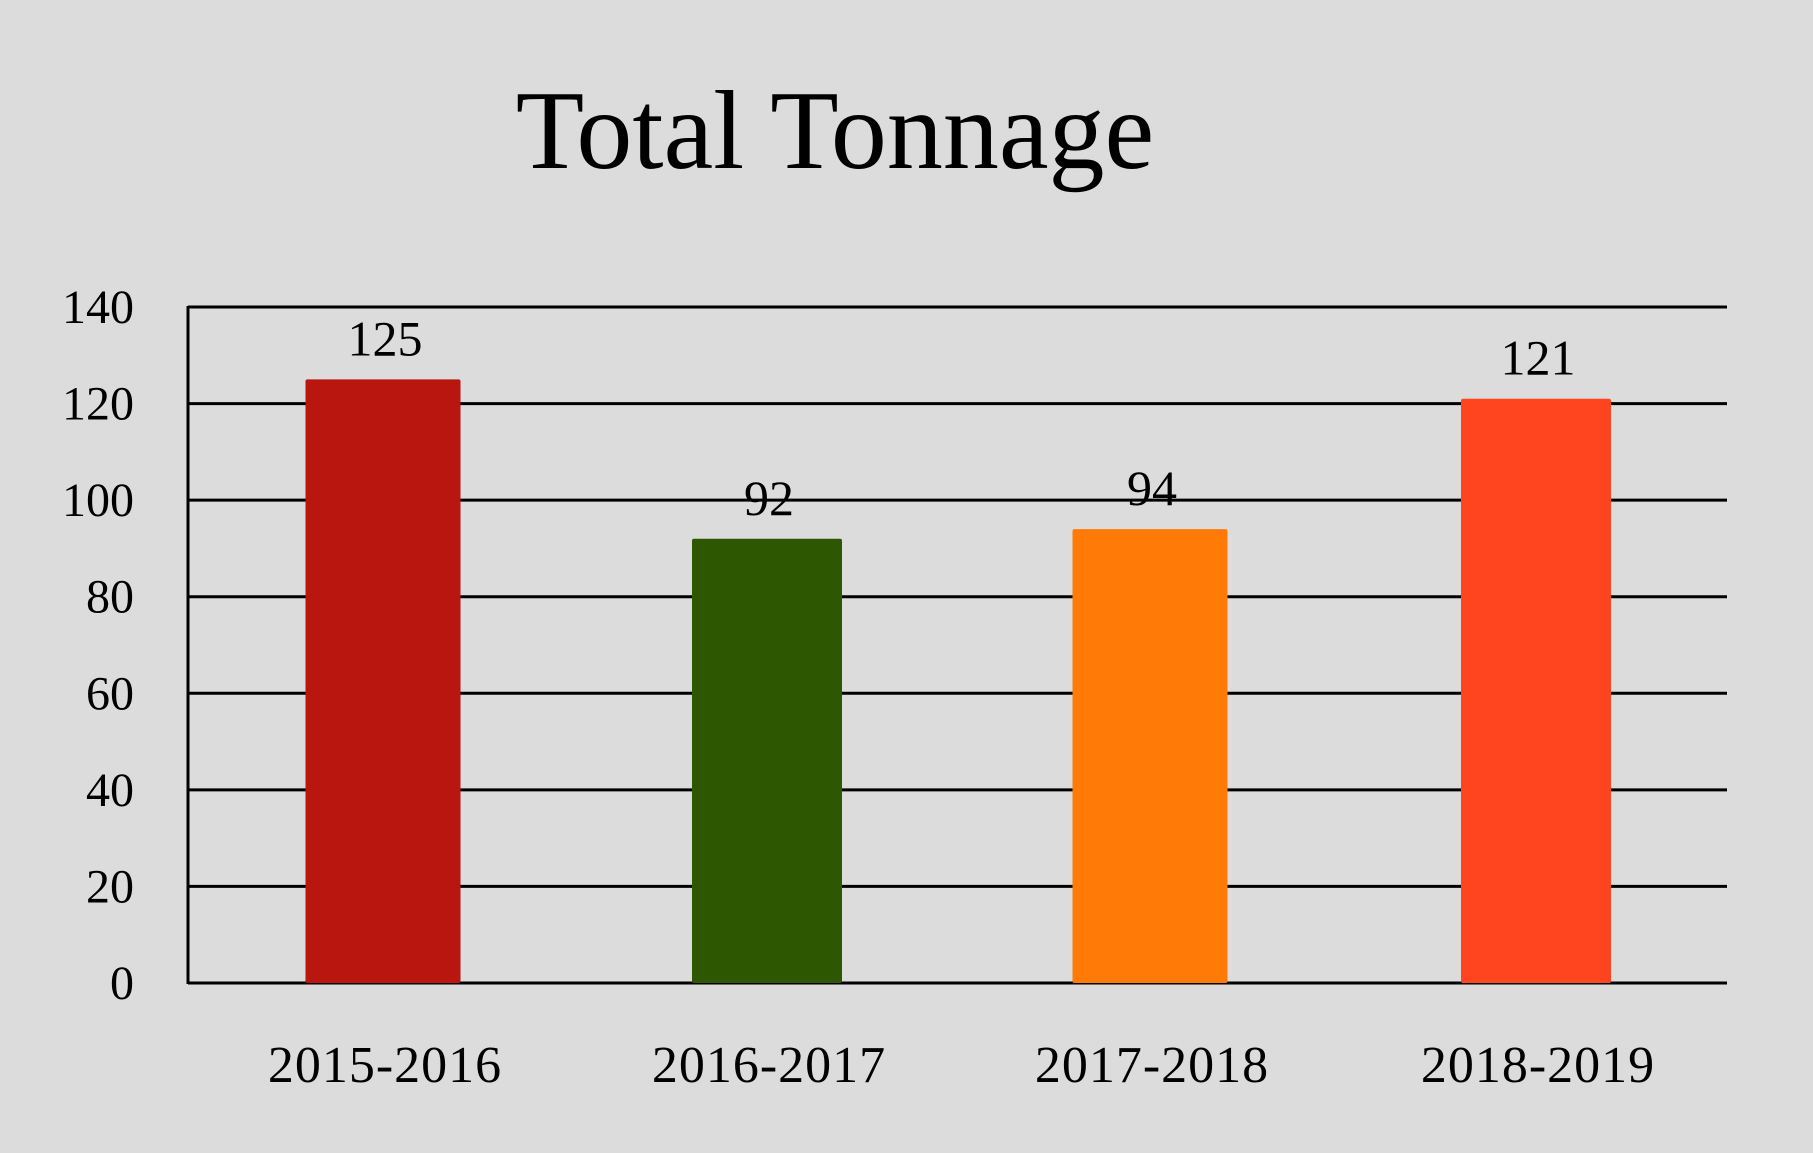 This screenshot has width=1813, height=1153. I want to click on y-tick-label: 40, so click(110, 790).